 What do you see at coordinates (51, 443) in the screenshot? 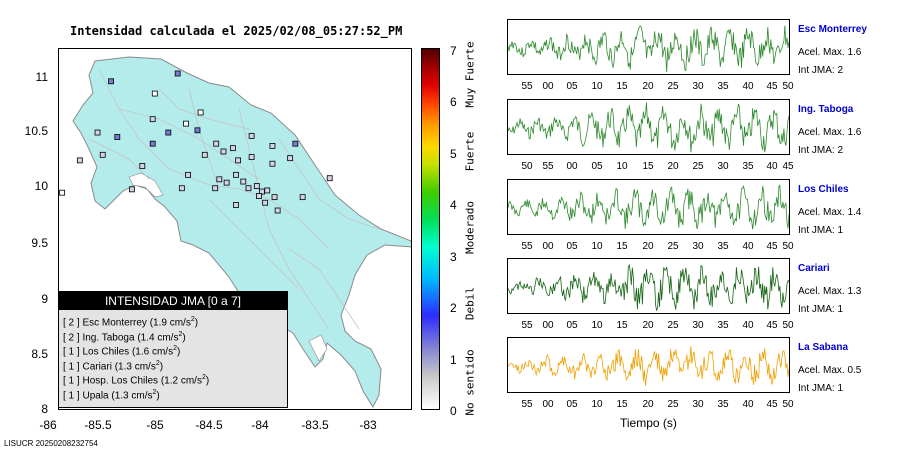
I see `footer-code: LISUCR 20250208232754` at bounding box center [51, 443].